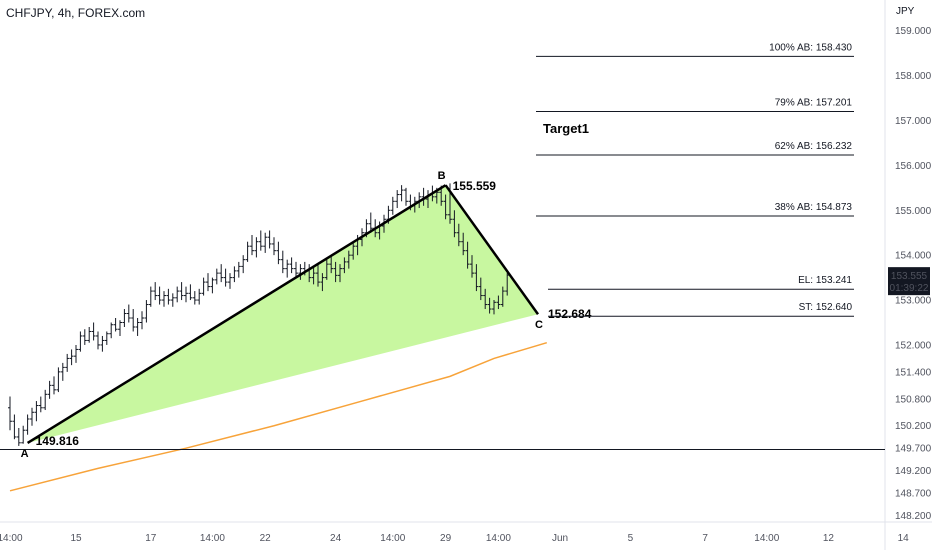  I want to click on target1-label: Target1, so click(566, 128).